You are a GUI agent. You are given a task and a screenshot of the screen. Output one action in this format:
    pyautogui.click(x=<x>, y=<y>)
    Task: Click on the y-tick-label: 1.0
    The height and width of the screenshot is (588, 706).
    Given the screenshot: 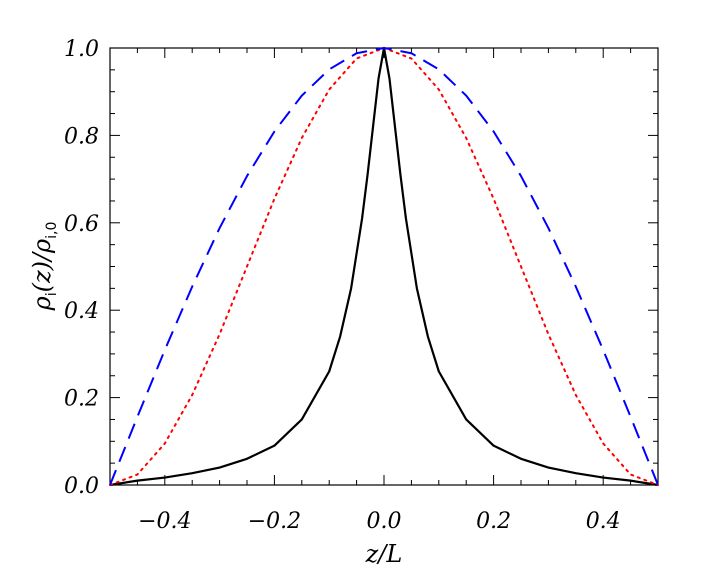 What is the action you would take?
    pyautogui.click(x=81, y=49)
    